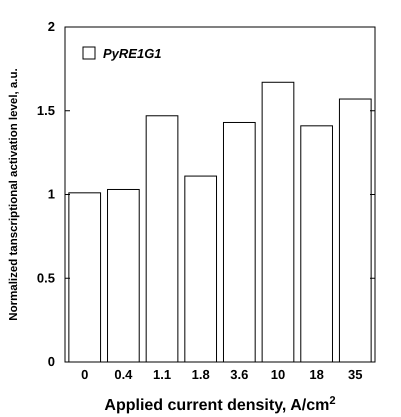  Describe the element at coordinates (220, 404) in the screenshot. I see `x-axis-title: Applied current density, A/cm$^{2}$` at that location.